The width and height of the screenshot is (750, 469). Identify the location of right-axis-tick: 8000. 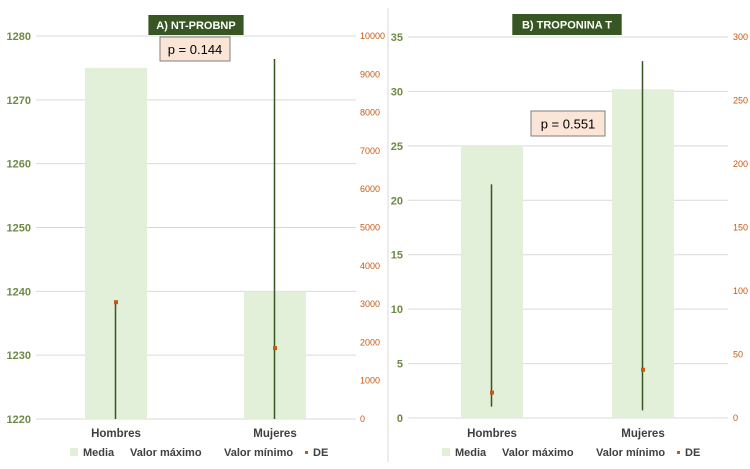
(370, 113).